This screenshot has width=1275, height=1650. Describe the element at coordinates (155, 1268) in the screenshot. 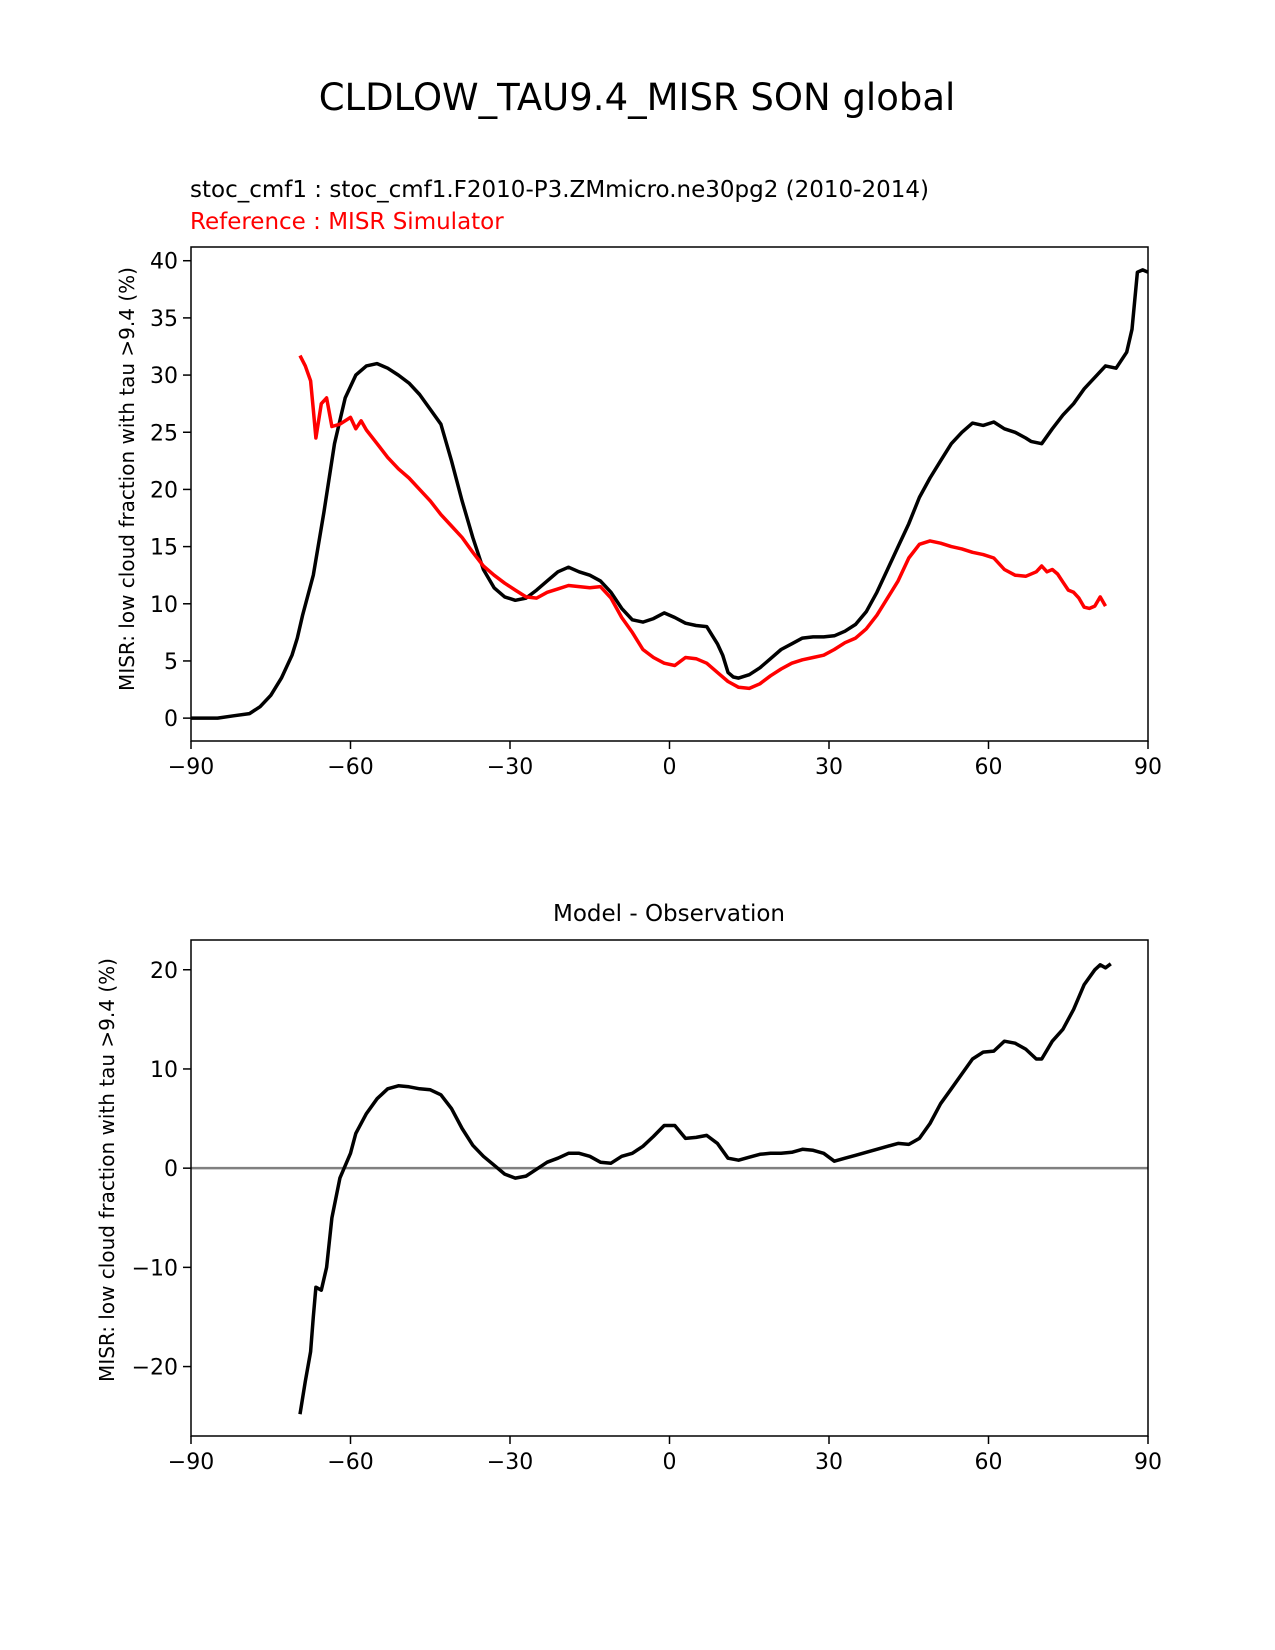

I see `y-tick-label: −10` at that location.